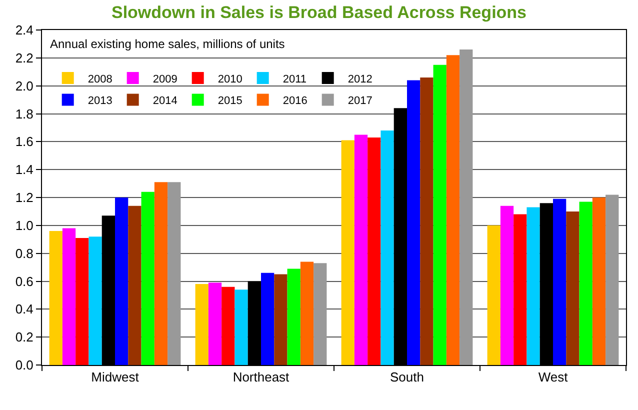 Image resolution: width=638 pixels, height=410 pixels. What do you see at coordinates (24, 86) in the screenshot?
I see `y-tick-label: 2.0` at bounding box center [24, 86].